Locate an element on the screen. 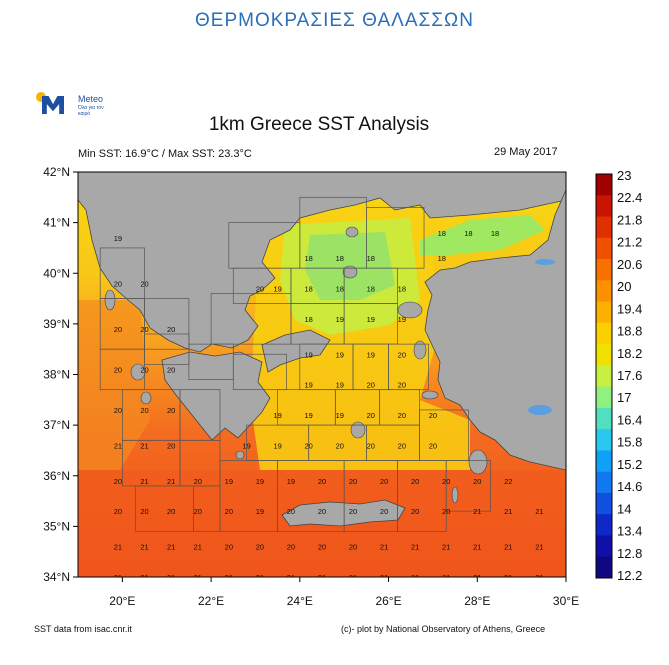  lon-tick-label: 26°E is located at coordinates (388, 601).